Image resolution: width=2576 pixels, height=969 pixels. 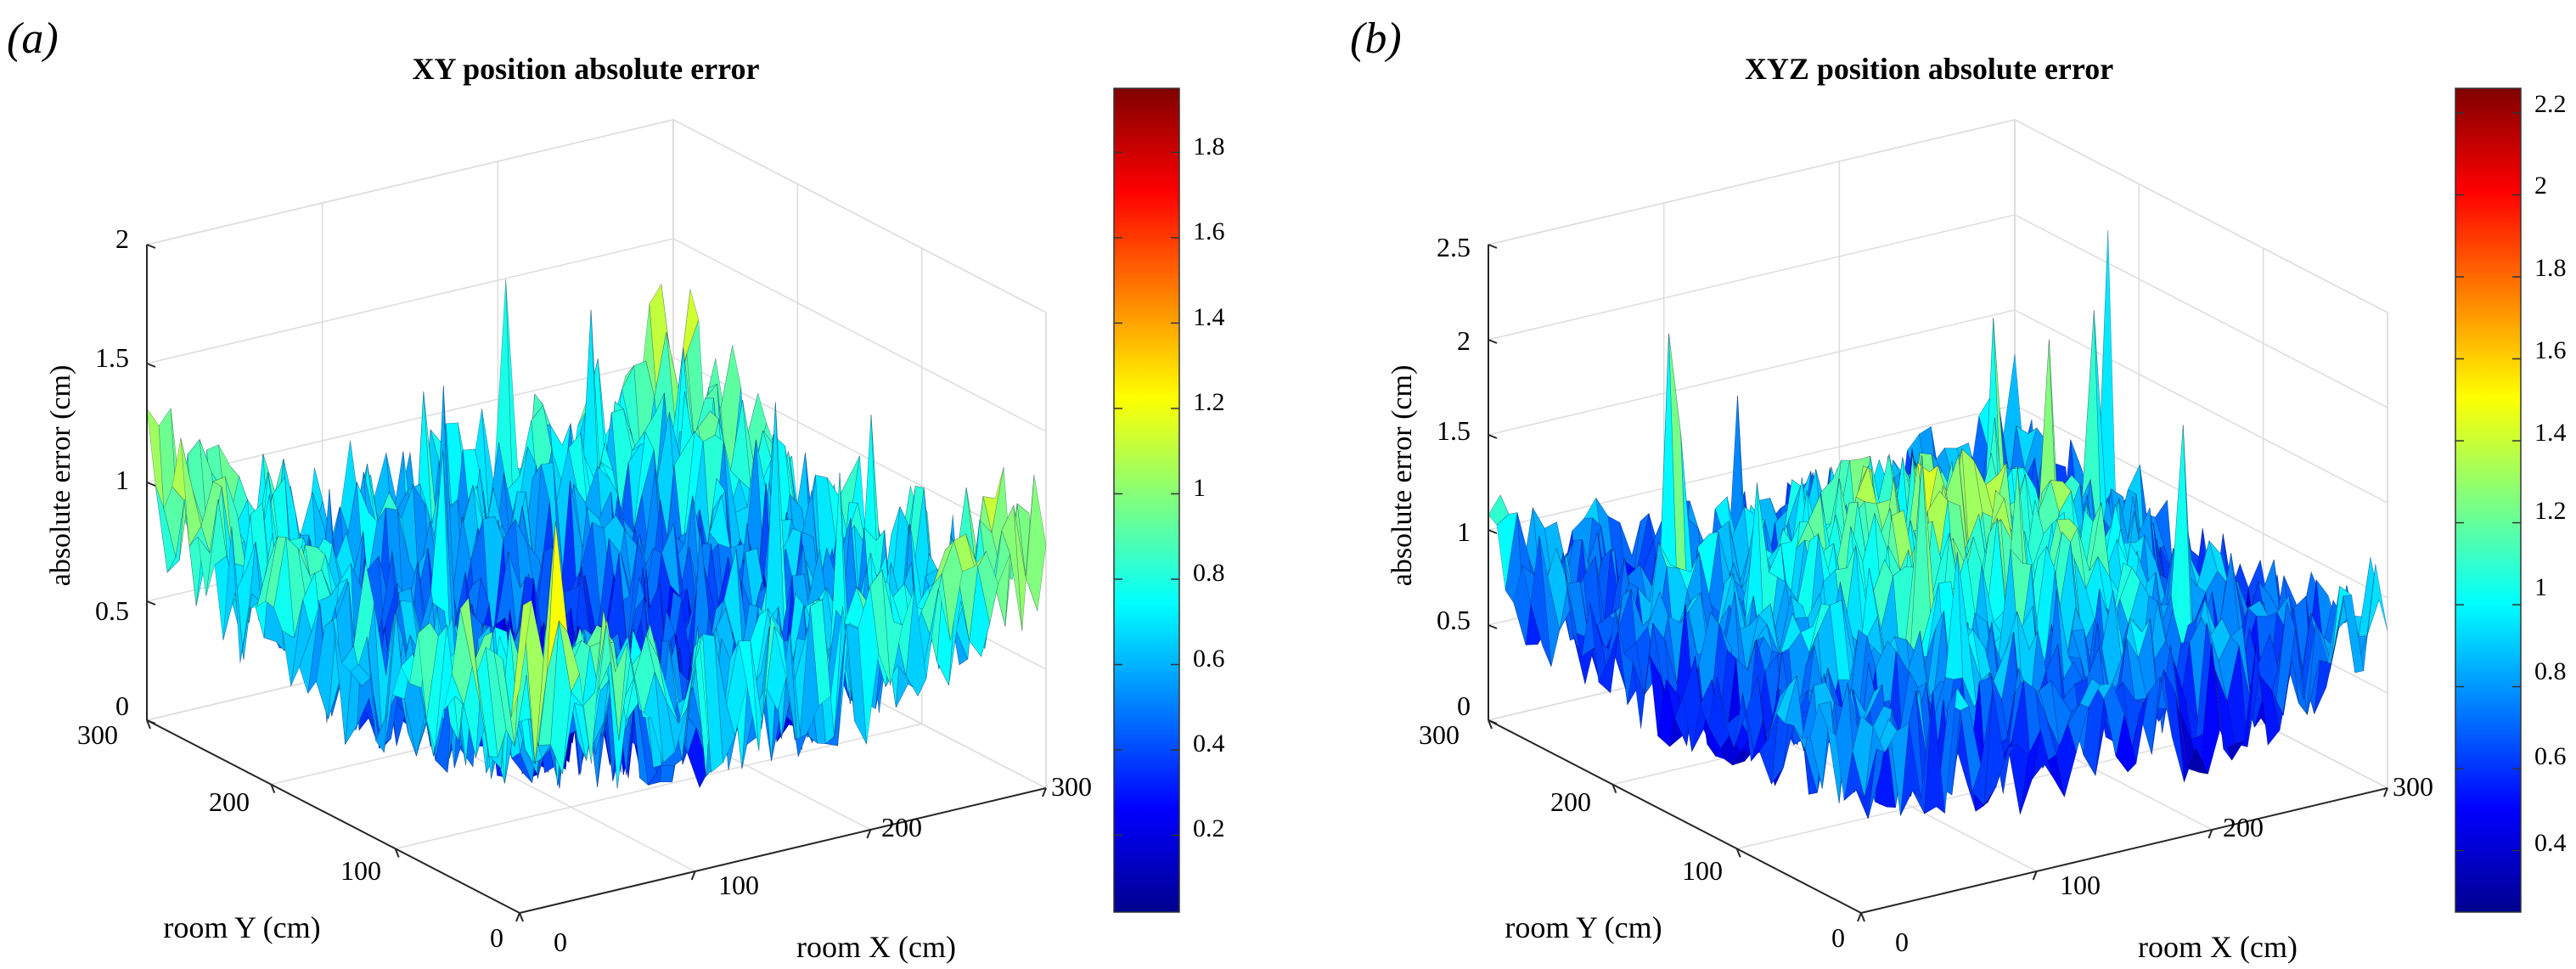 What do you see at coordinates (1702, 870) in the screenshot?
I see `y-tick-label: 100` at bounding box center [1702, 870].